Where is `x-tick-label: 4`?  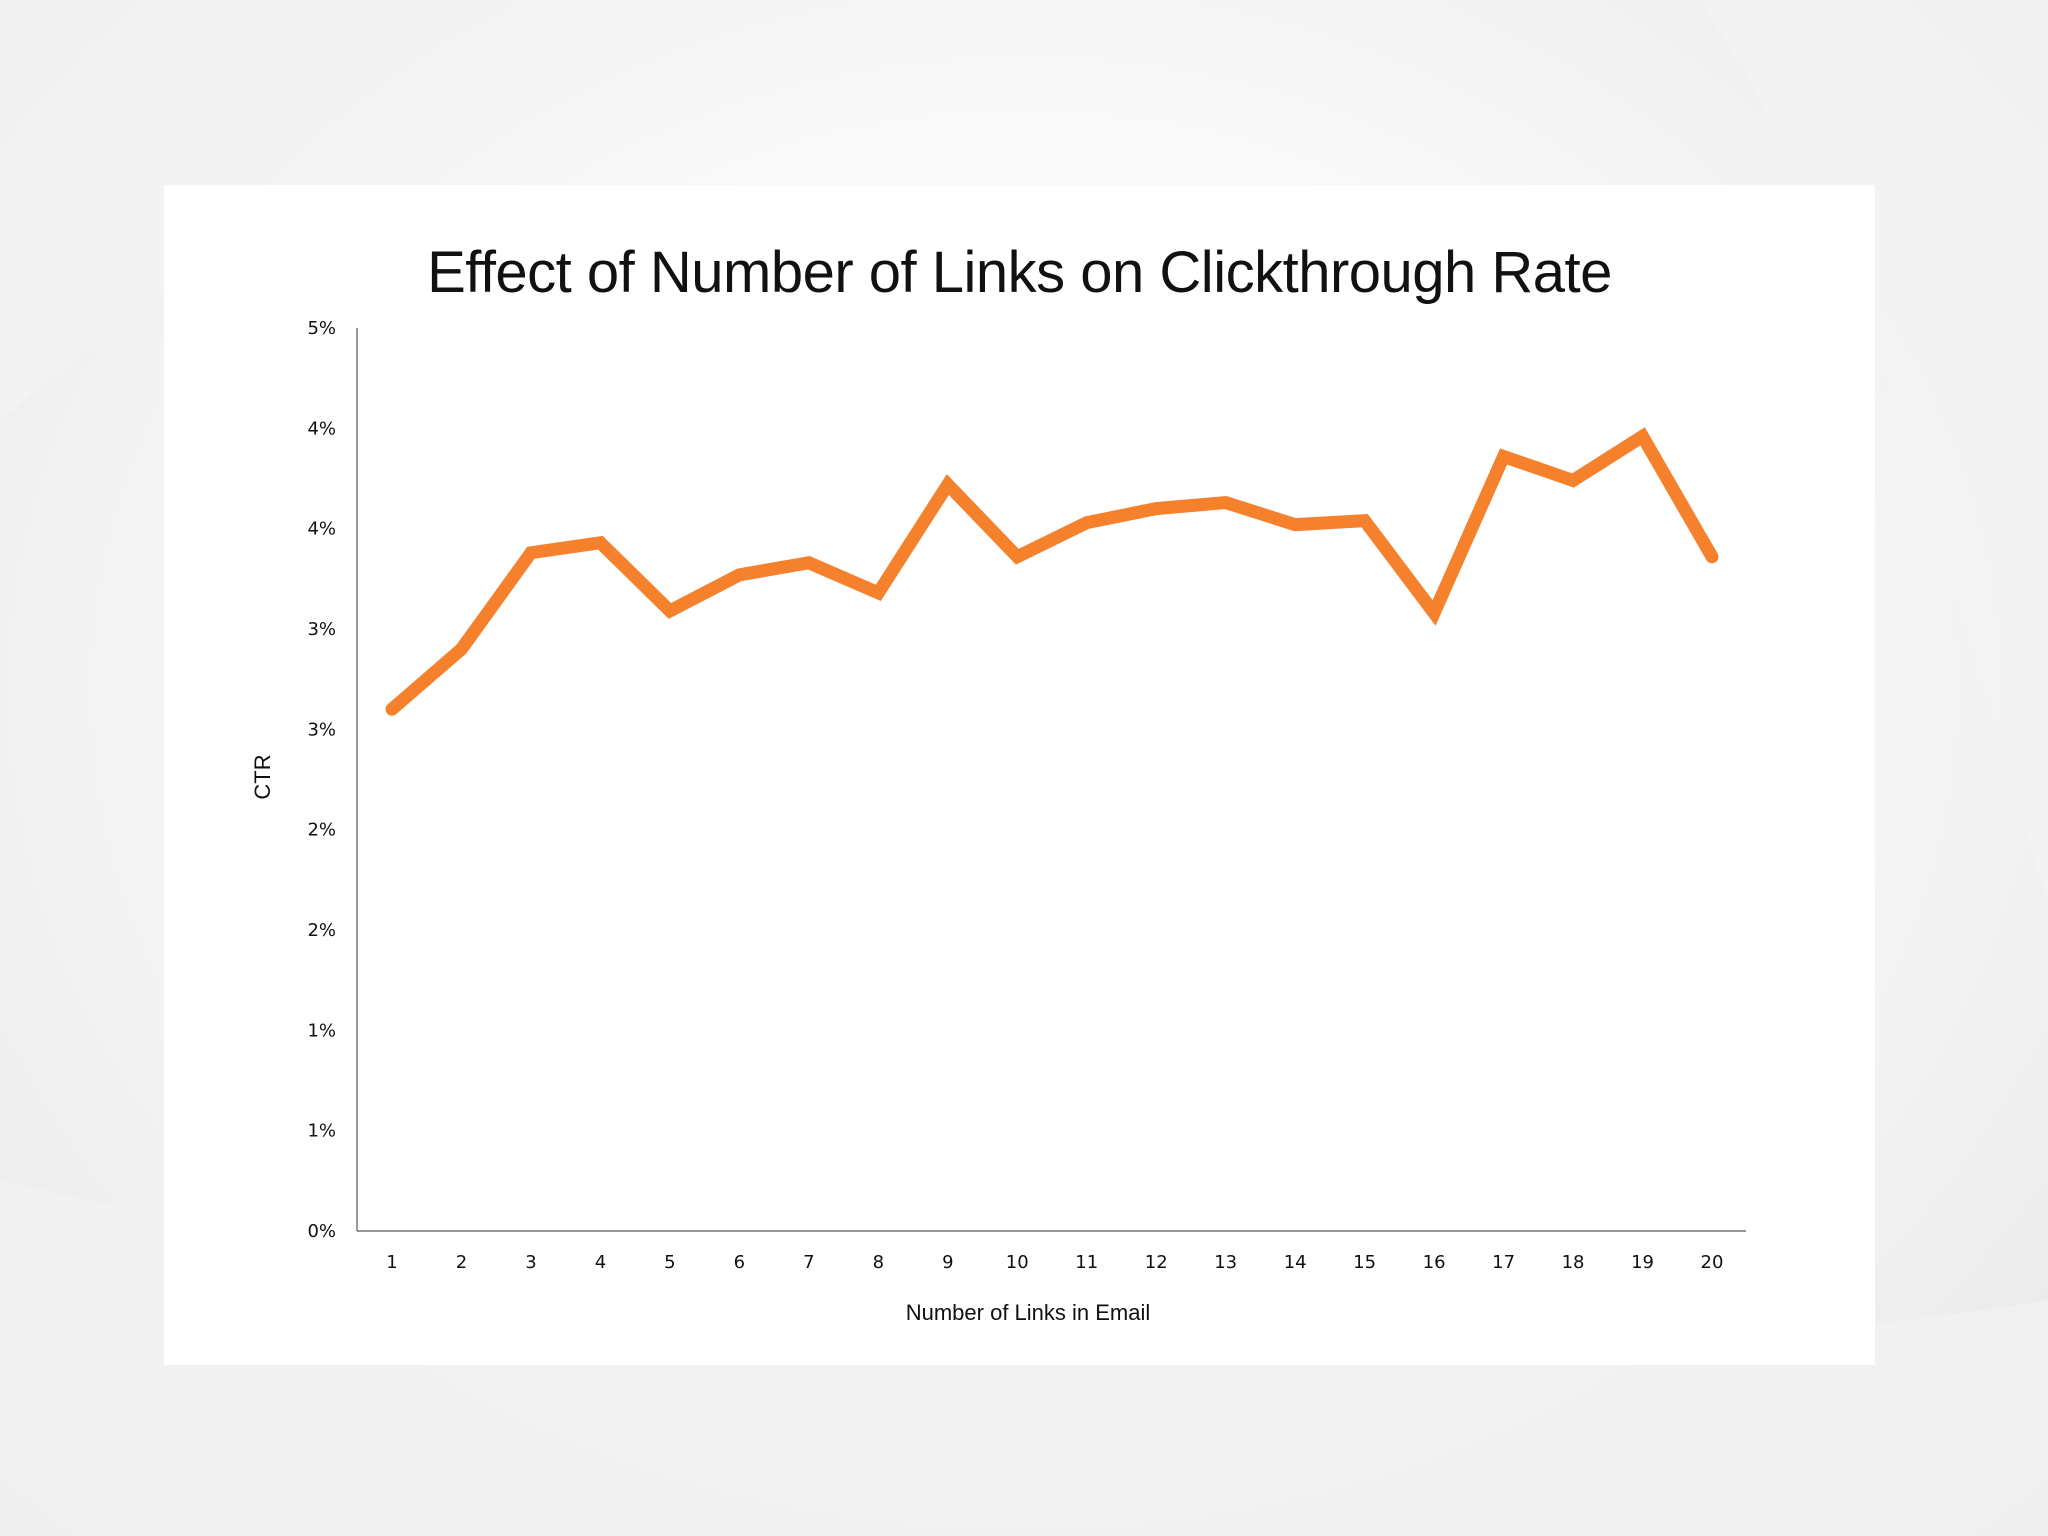 x-tick-label: 4 is located at coordinates (600, 1262).